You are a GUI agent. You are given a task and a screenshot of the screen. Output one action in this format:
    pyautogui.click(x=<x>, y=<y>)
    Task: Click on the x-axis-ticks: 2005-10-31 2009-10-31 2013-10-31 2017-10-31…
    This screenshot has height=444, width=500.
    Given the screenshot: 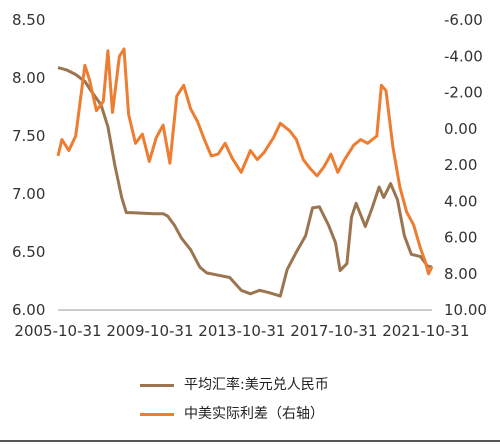 What is the action you would take?
    pyautogui.click(x=241, y=331)
    